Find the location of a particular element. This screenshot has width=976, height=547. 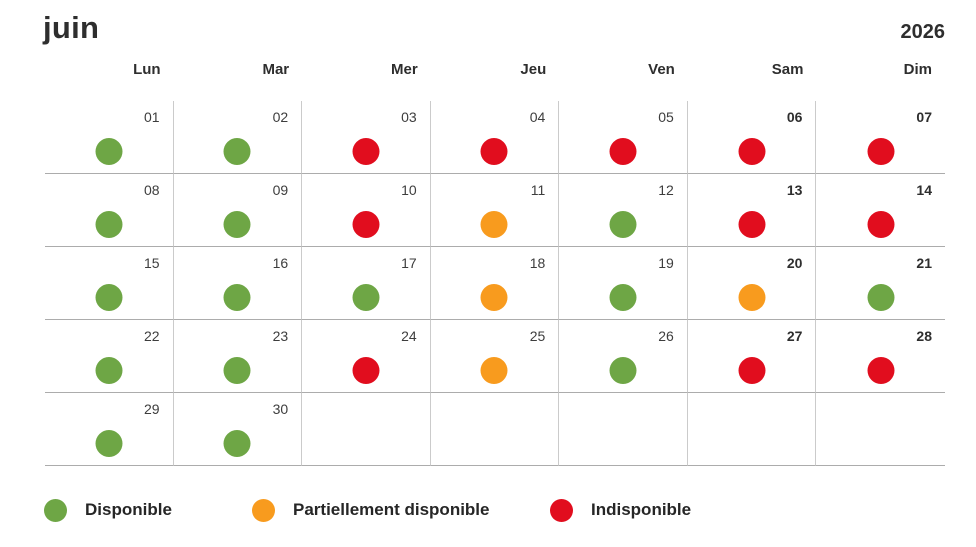

day-cell-22: 22 is located at coordinates (109, 356).